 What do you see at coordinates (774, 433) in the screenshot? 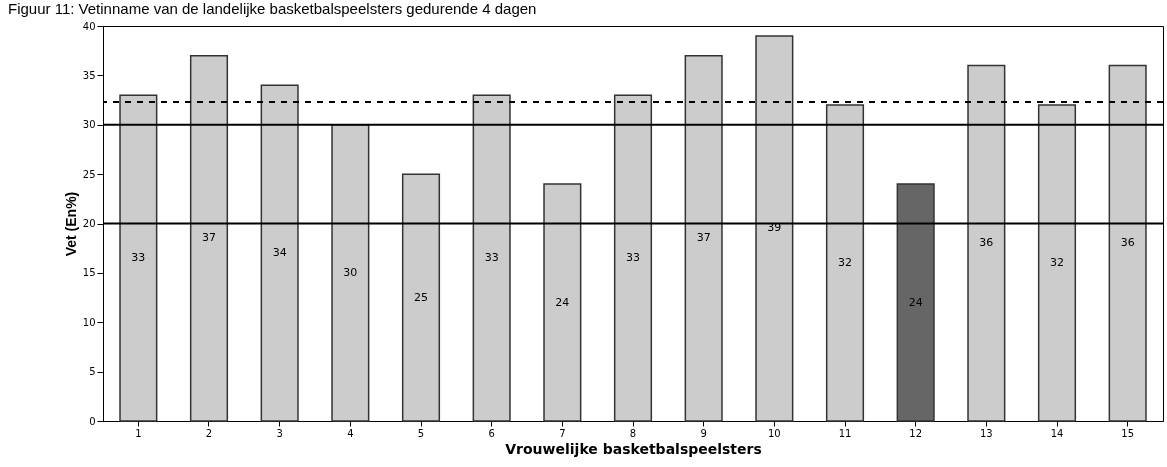
I see `x-tick-label: 10` at bounding box center [774, 433].